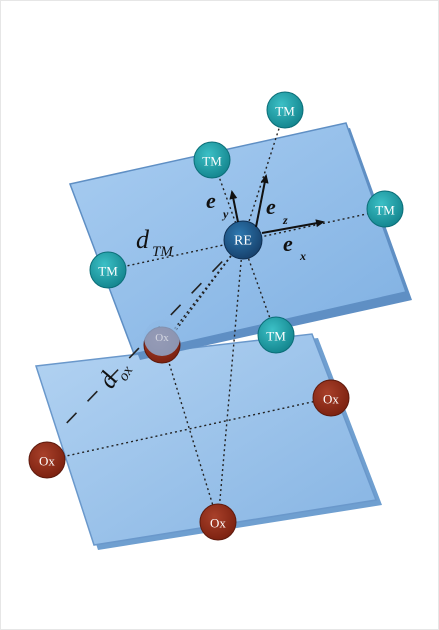 The height and width of the screenshot is (630, 439). I want to click on tm-atom-left: TM, so click(108, 270).